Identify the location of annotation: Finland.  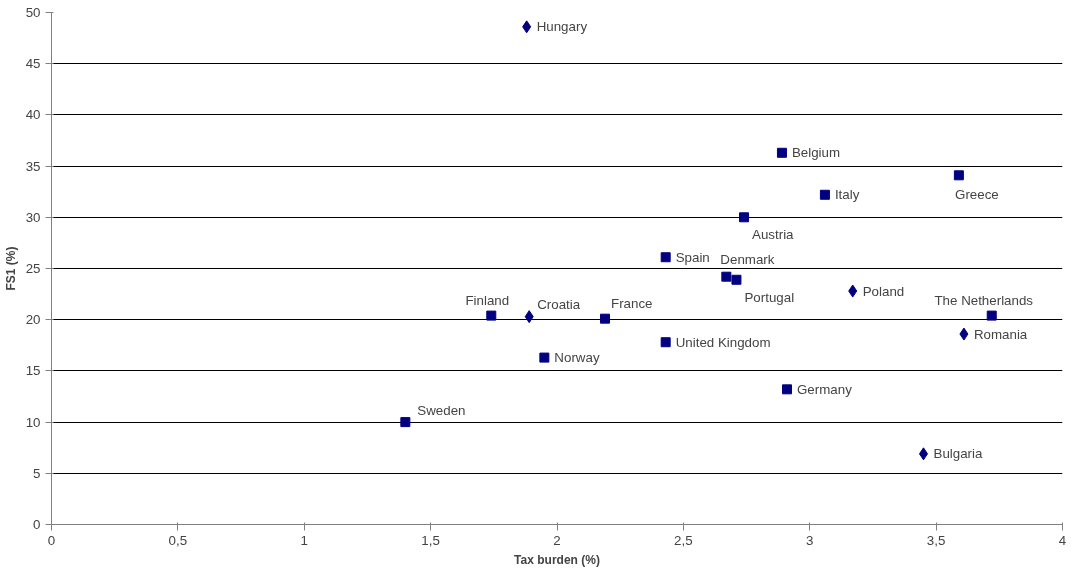
(487, 300).